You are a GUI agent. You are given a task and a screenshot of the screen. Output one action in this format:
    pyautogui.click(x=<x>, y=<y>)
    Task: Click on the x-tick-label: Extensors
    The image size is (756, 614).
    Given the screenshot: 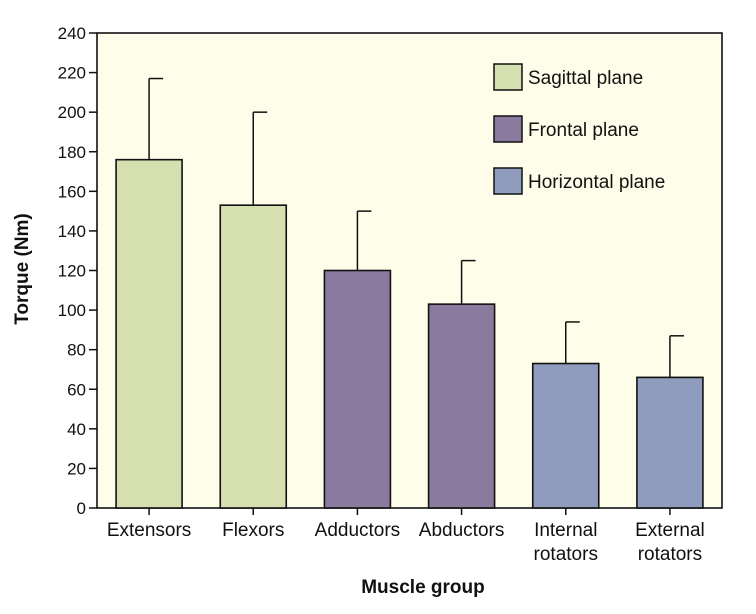 What is the action you would take?
    pyautogui.click(x=149, y=530)
    